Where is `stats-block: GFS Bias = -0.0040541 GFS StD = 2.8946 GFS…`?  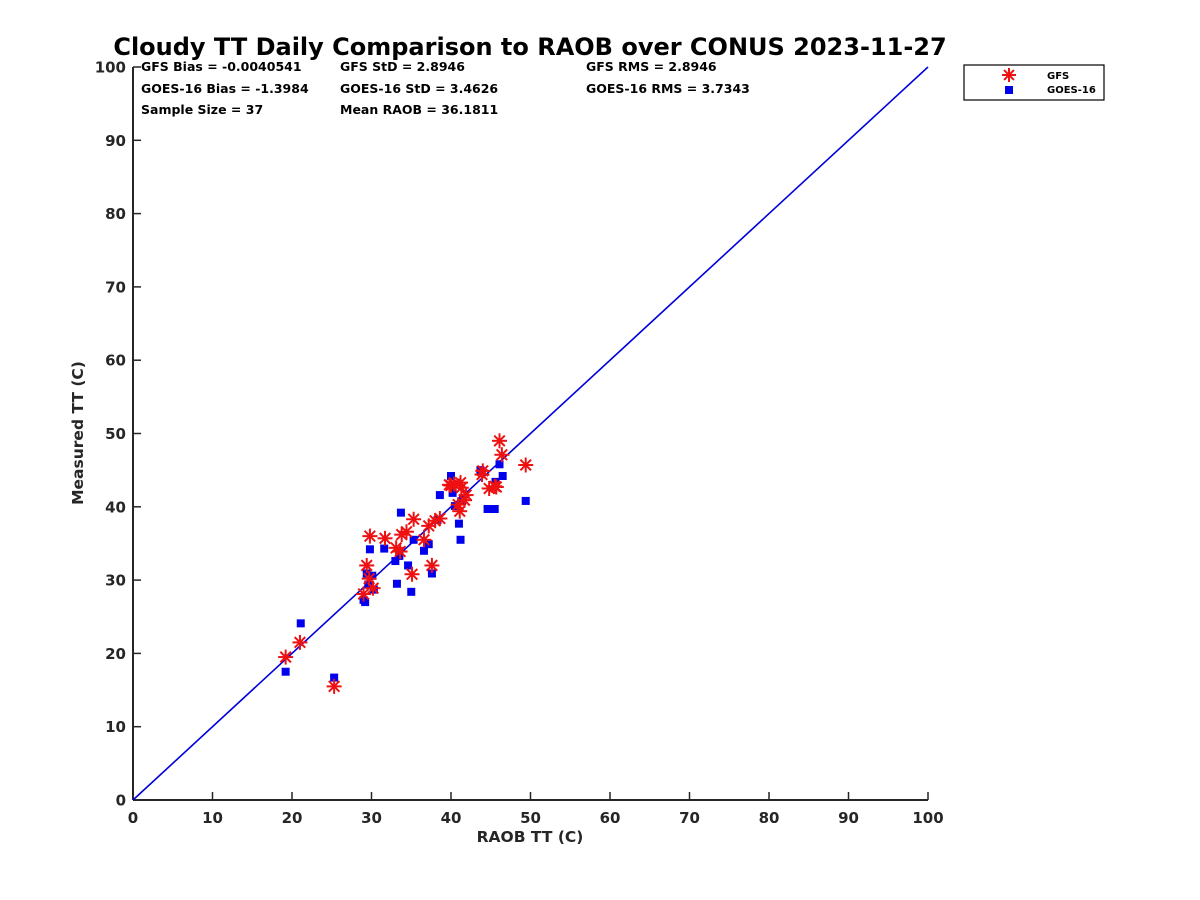 stats-block: GFS Bias = -0.0040541 GFS StD = 2.8946 GFS… is located at coordinates (445, 88).